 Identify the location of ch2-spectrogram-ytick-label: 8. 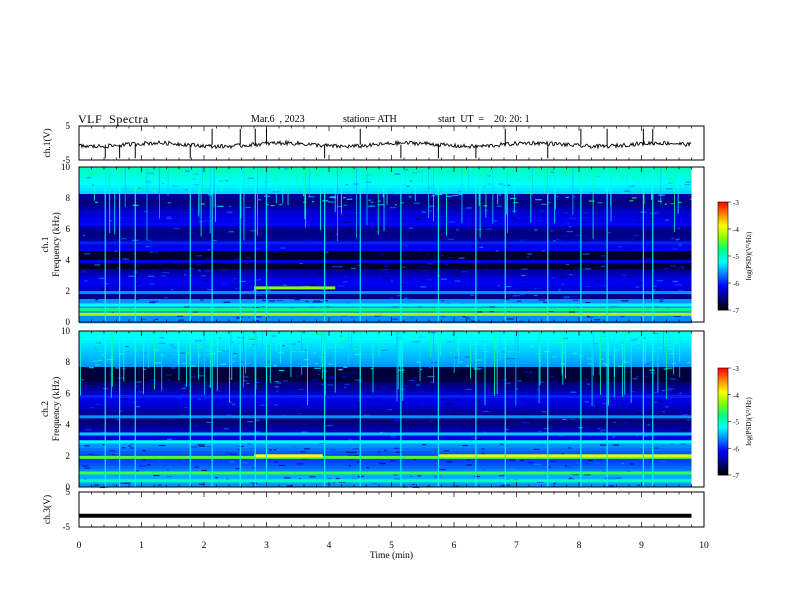
(68, 362).